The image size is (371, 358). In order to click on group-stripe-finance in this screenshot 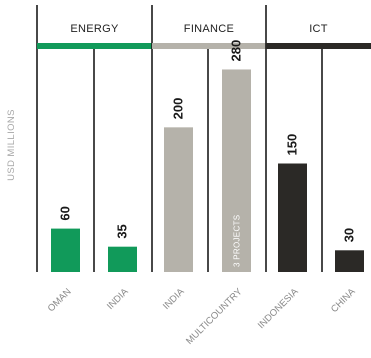, I will do `click(209, 46)`.